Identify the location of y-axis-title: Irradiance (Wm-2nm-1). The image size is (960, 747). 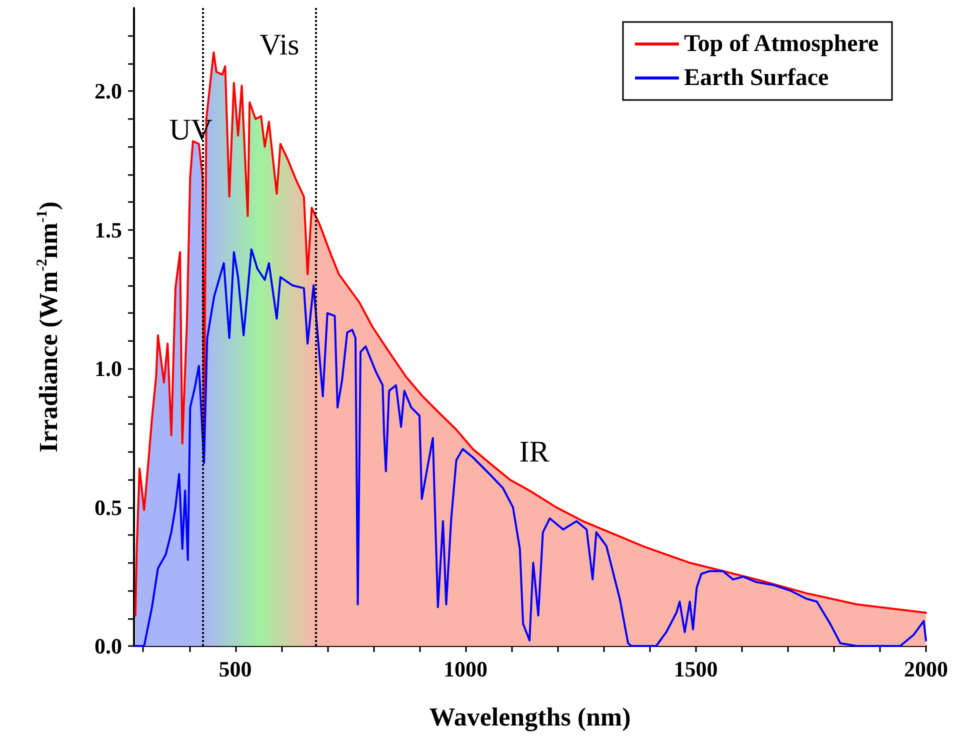
(48, 327).